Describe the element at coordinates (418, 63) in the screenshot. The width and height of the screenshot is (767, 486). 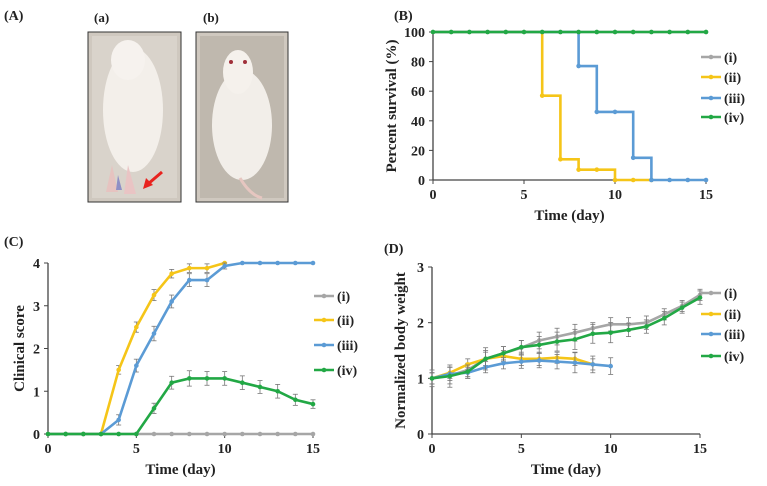
I see `y-tick-label: 80` at that location.